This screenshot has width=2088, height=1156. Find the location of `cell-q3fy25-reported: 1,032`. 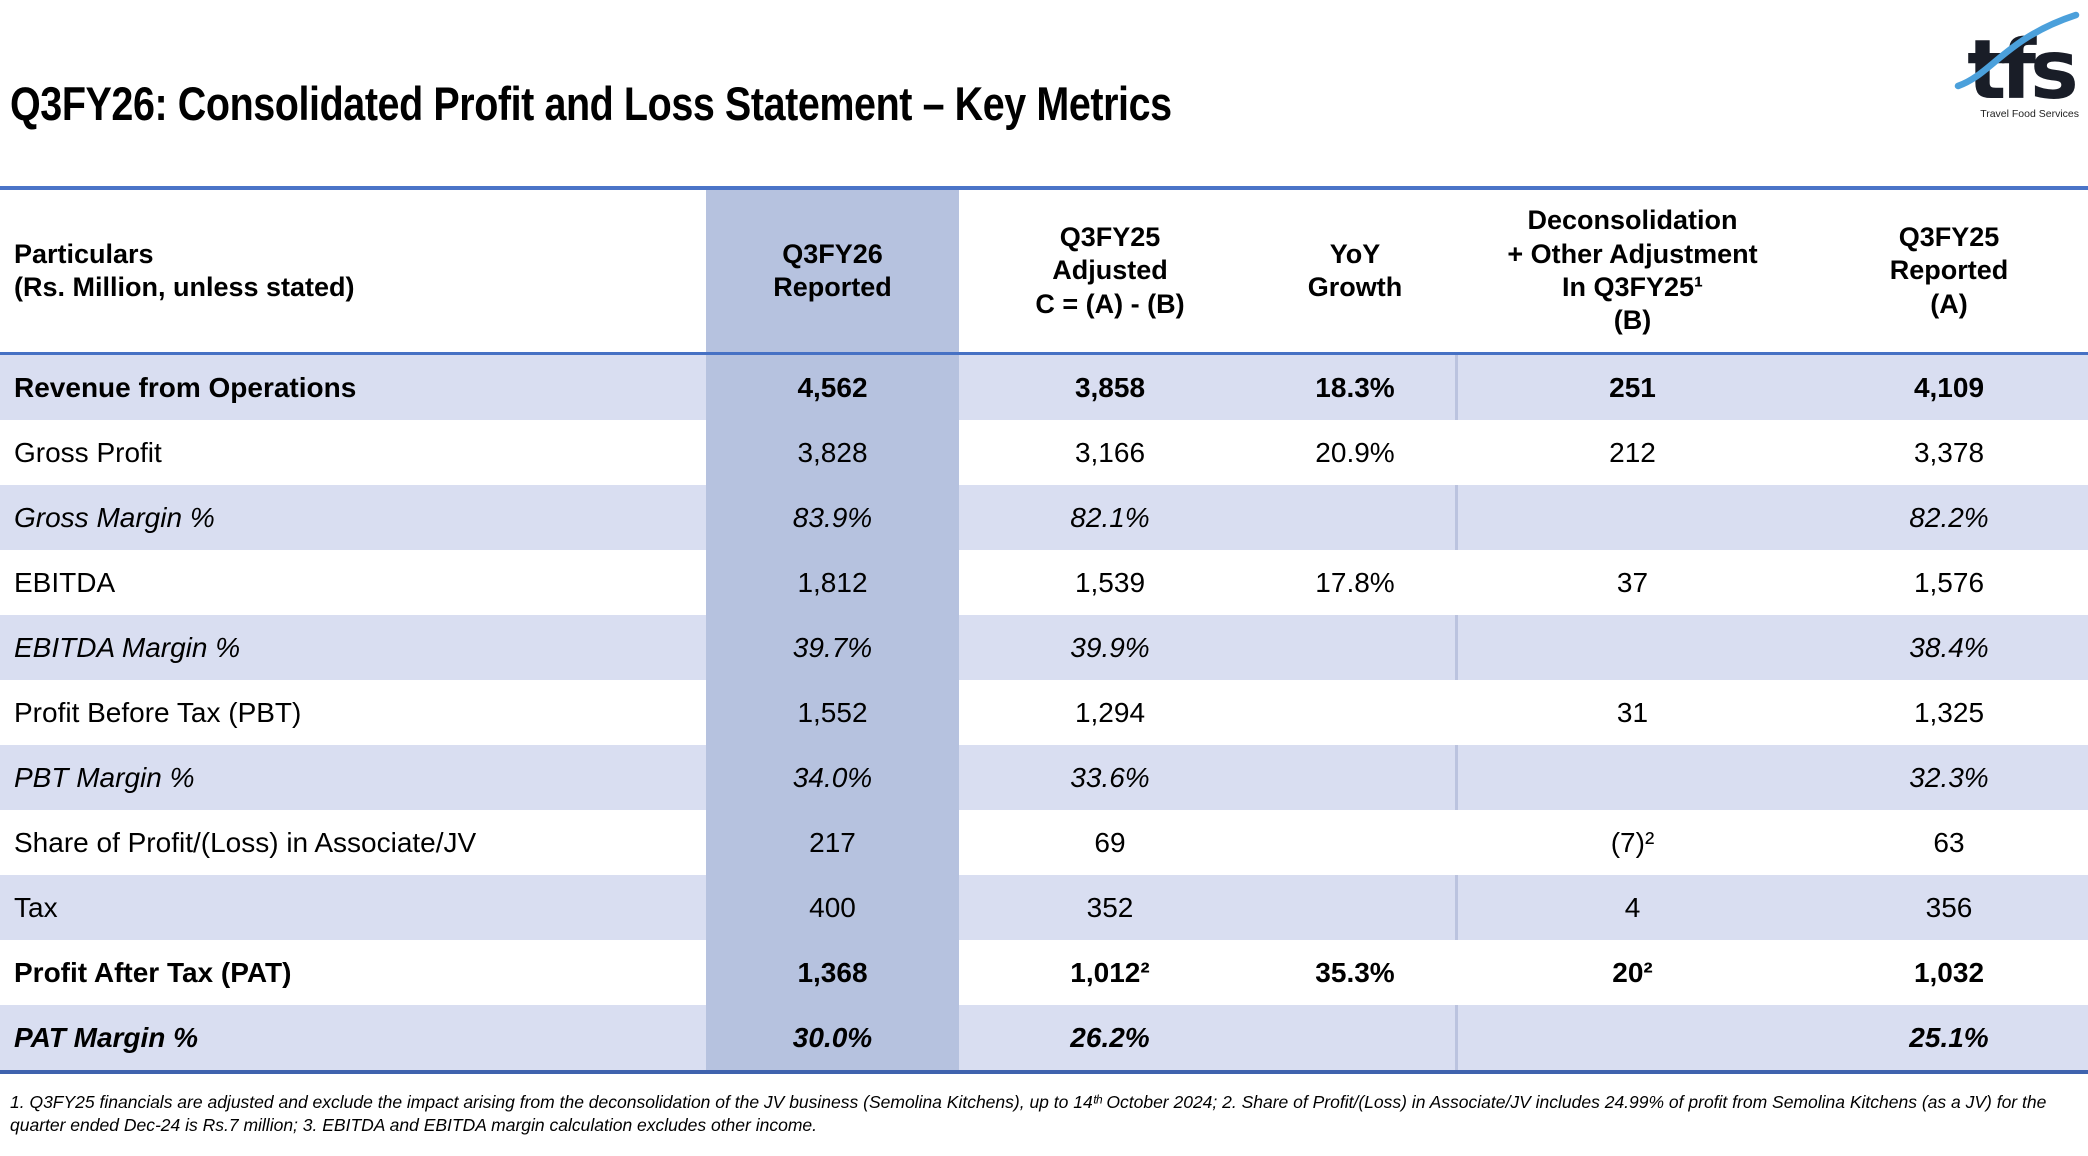

cell-q3fy25-reported: 1,032 is located at coordinates (1949, 972).